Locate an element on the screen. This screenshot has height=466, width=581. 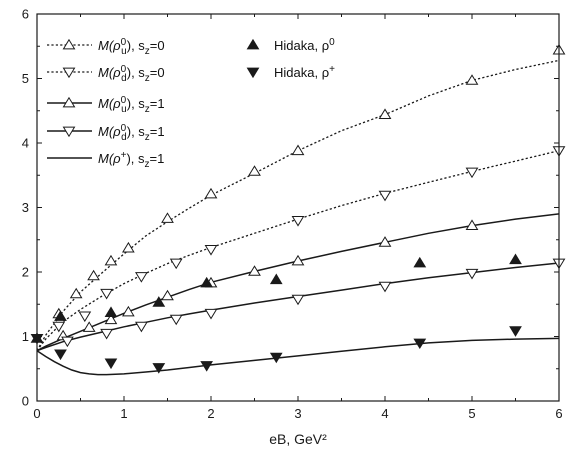
y-tick-label: 3 is located at coordinates (25, 207).